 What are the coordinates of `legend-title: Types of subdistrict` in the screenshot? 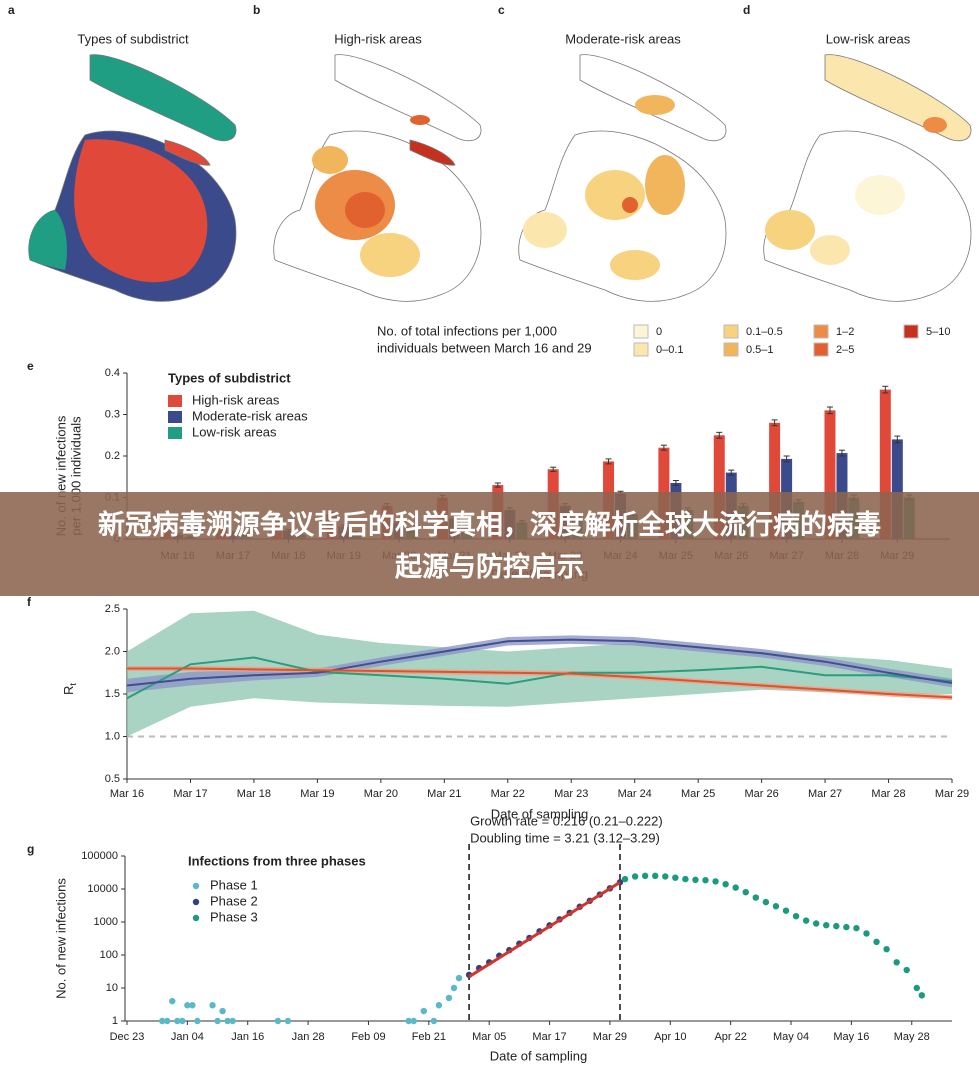 It's located at (229, 377).